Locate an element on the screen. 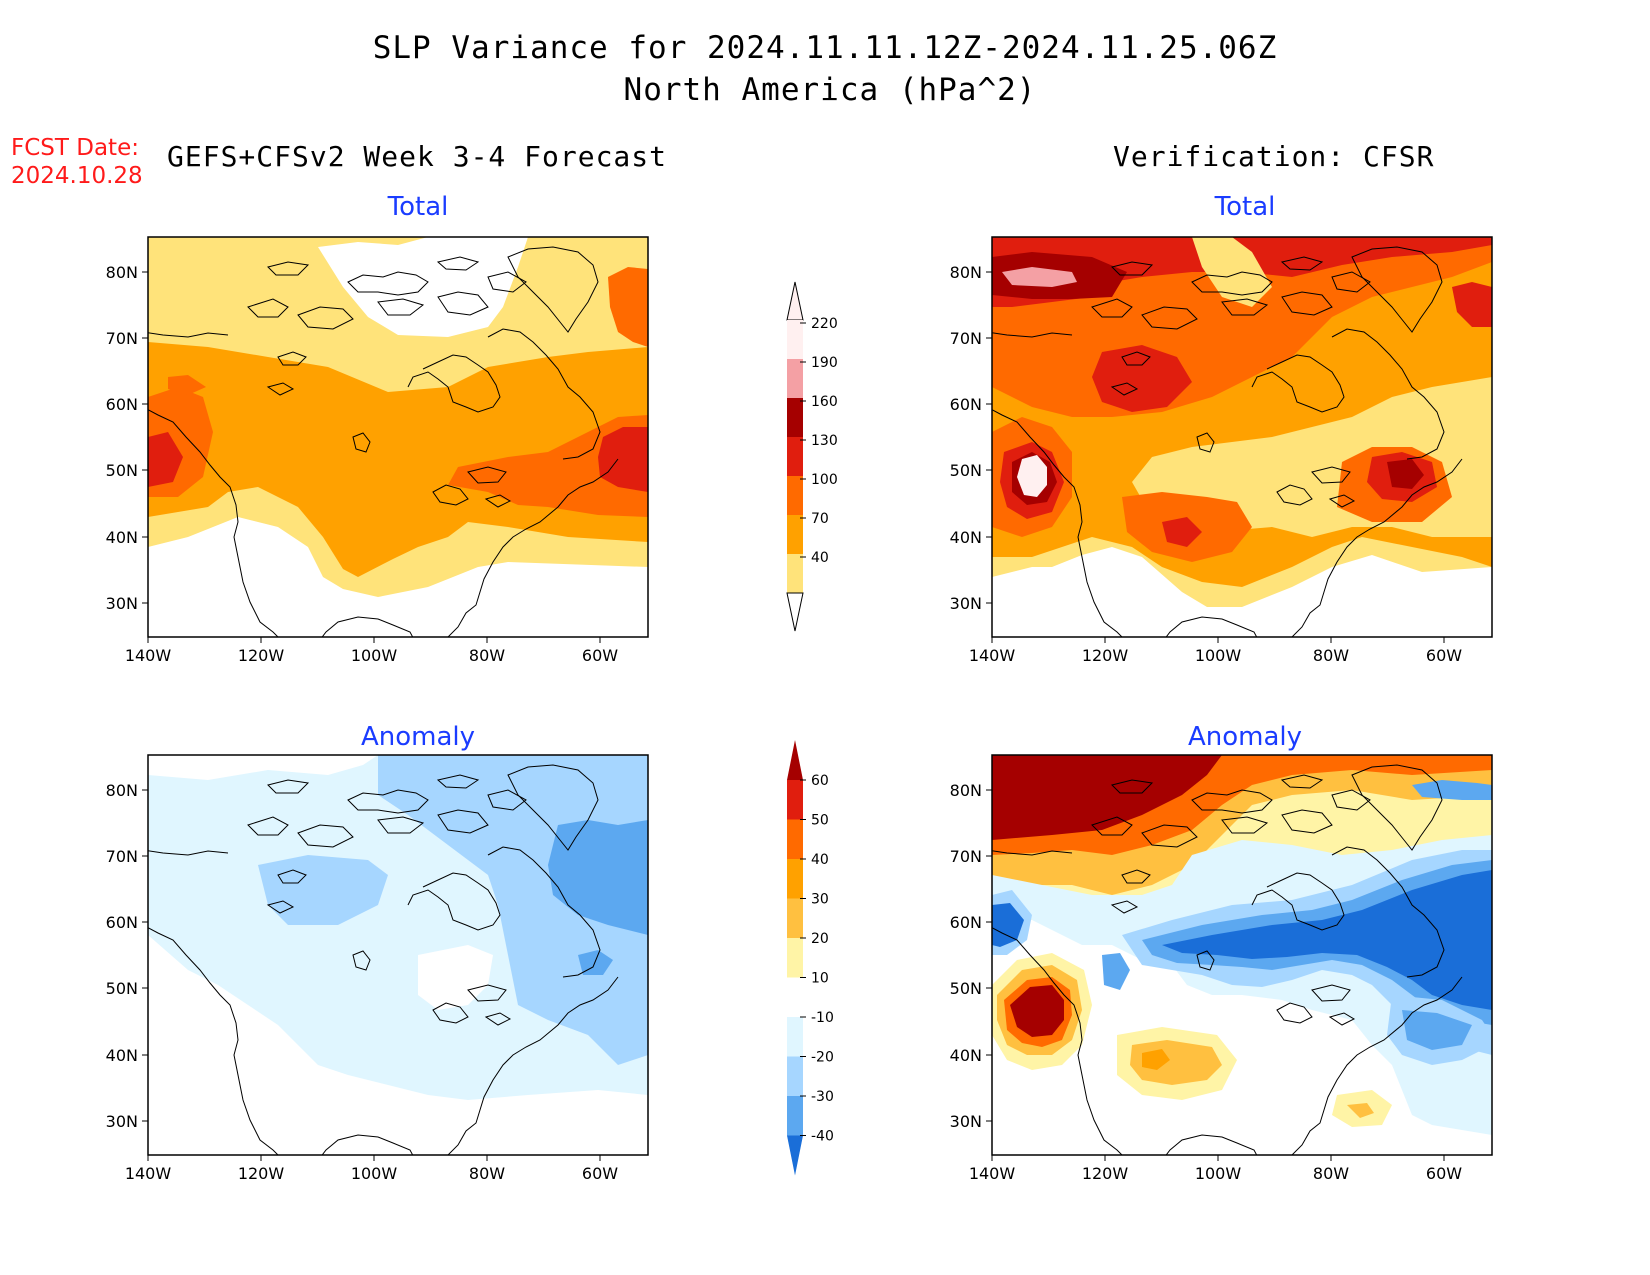  colorbar-label: 70 is located at coordinates (820, 519).